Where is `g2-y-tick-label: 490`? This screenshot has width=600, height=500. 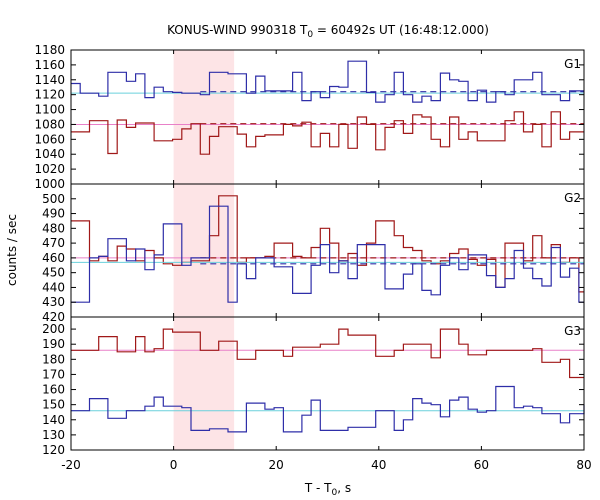 g2-y-tick-label: 490 is located at coordinates (53, 214).